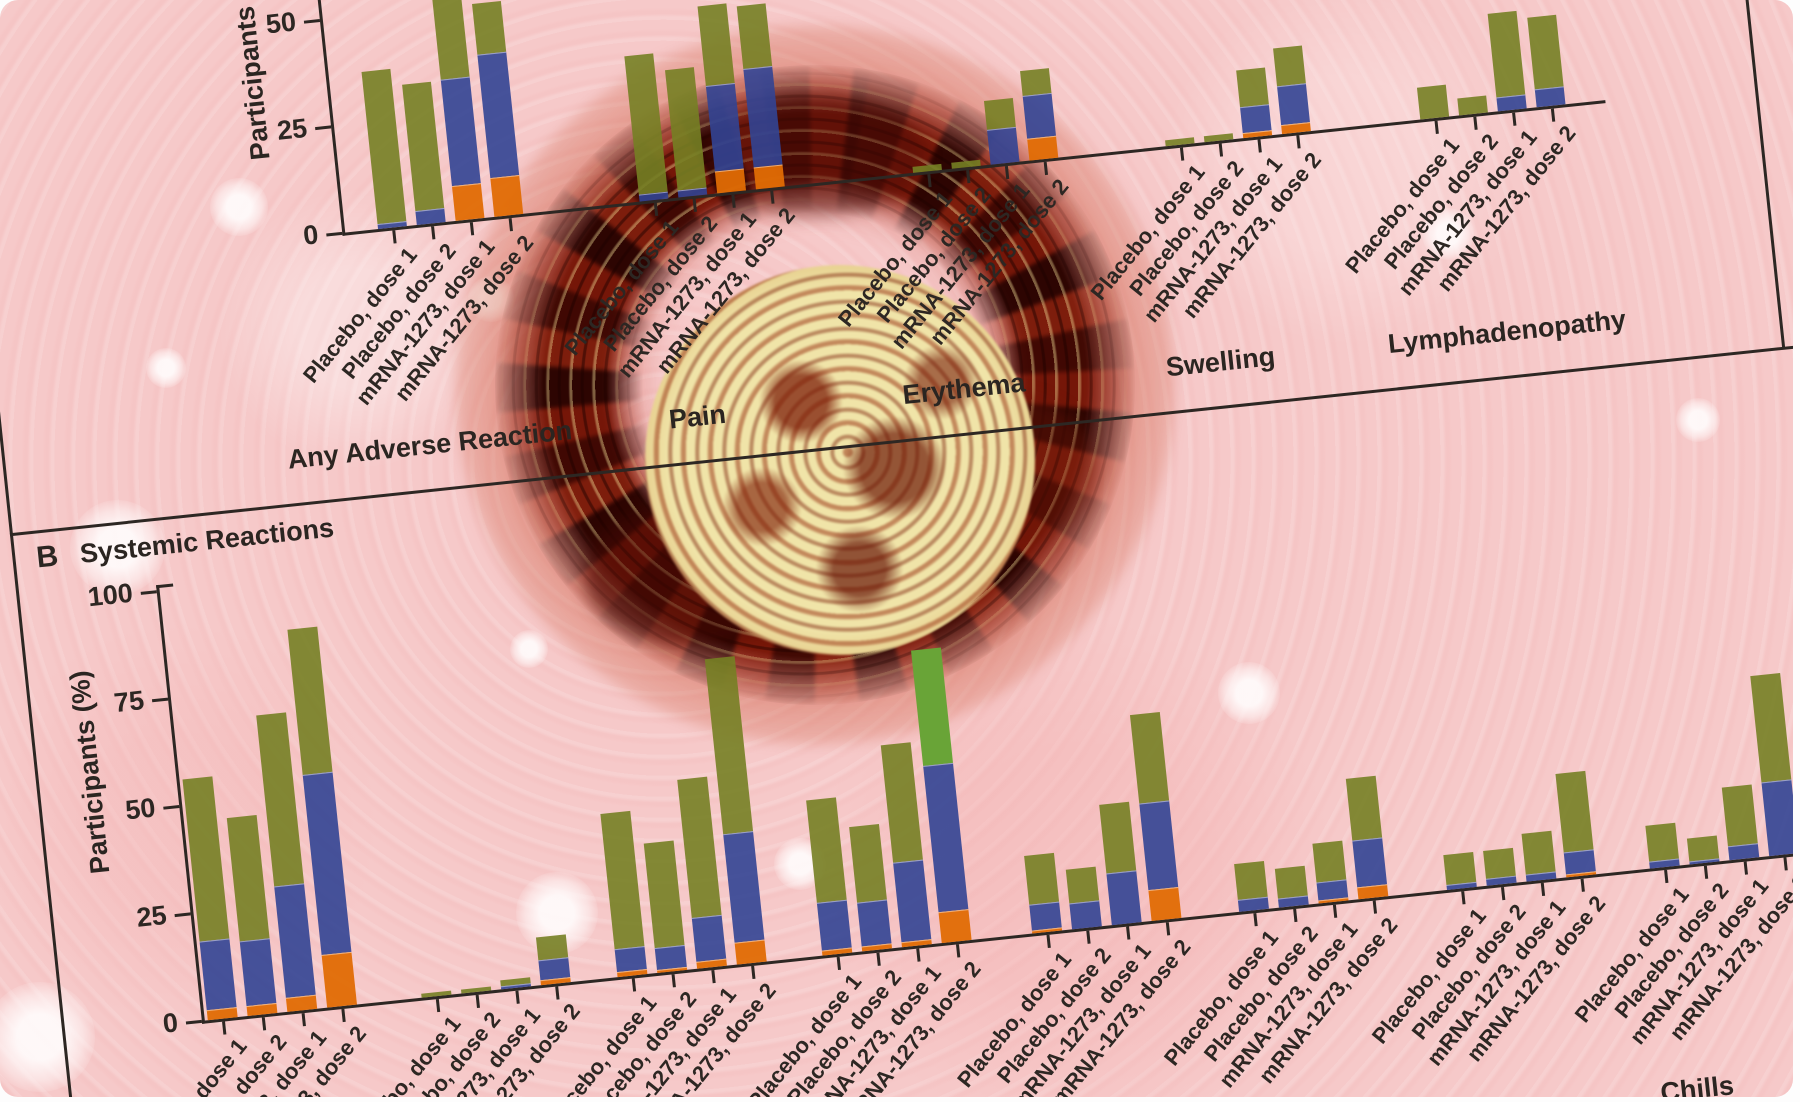 The height and width of the screenshot is (1102, 1800). I want to click on y-axis-top-cap, so click(165, 586).